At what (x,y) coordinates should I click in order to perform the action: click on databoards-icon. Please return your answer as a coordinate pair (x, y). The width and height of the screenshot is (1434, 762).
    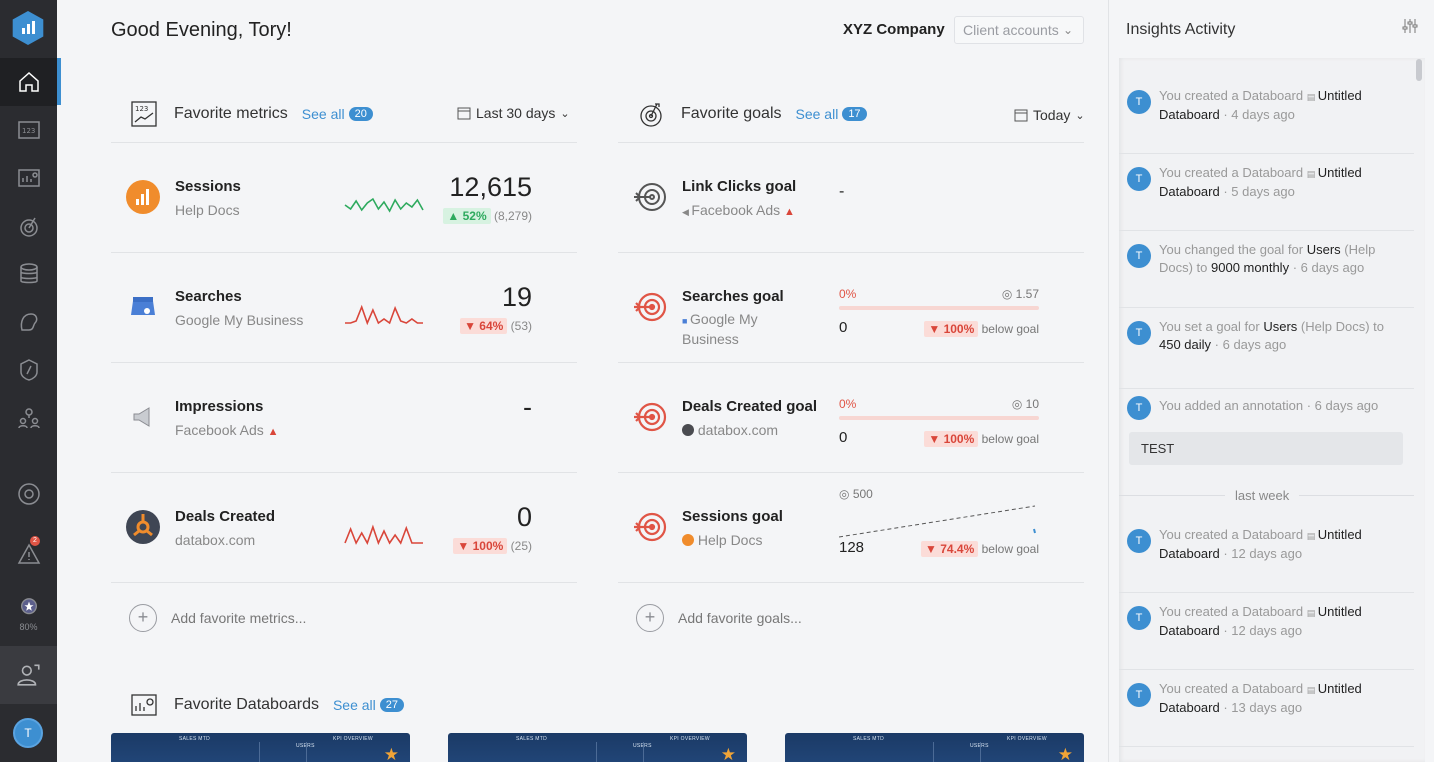
    Looking at the image, I should click on (28, 178).